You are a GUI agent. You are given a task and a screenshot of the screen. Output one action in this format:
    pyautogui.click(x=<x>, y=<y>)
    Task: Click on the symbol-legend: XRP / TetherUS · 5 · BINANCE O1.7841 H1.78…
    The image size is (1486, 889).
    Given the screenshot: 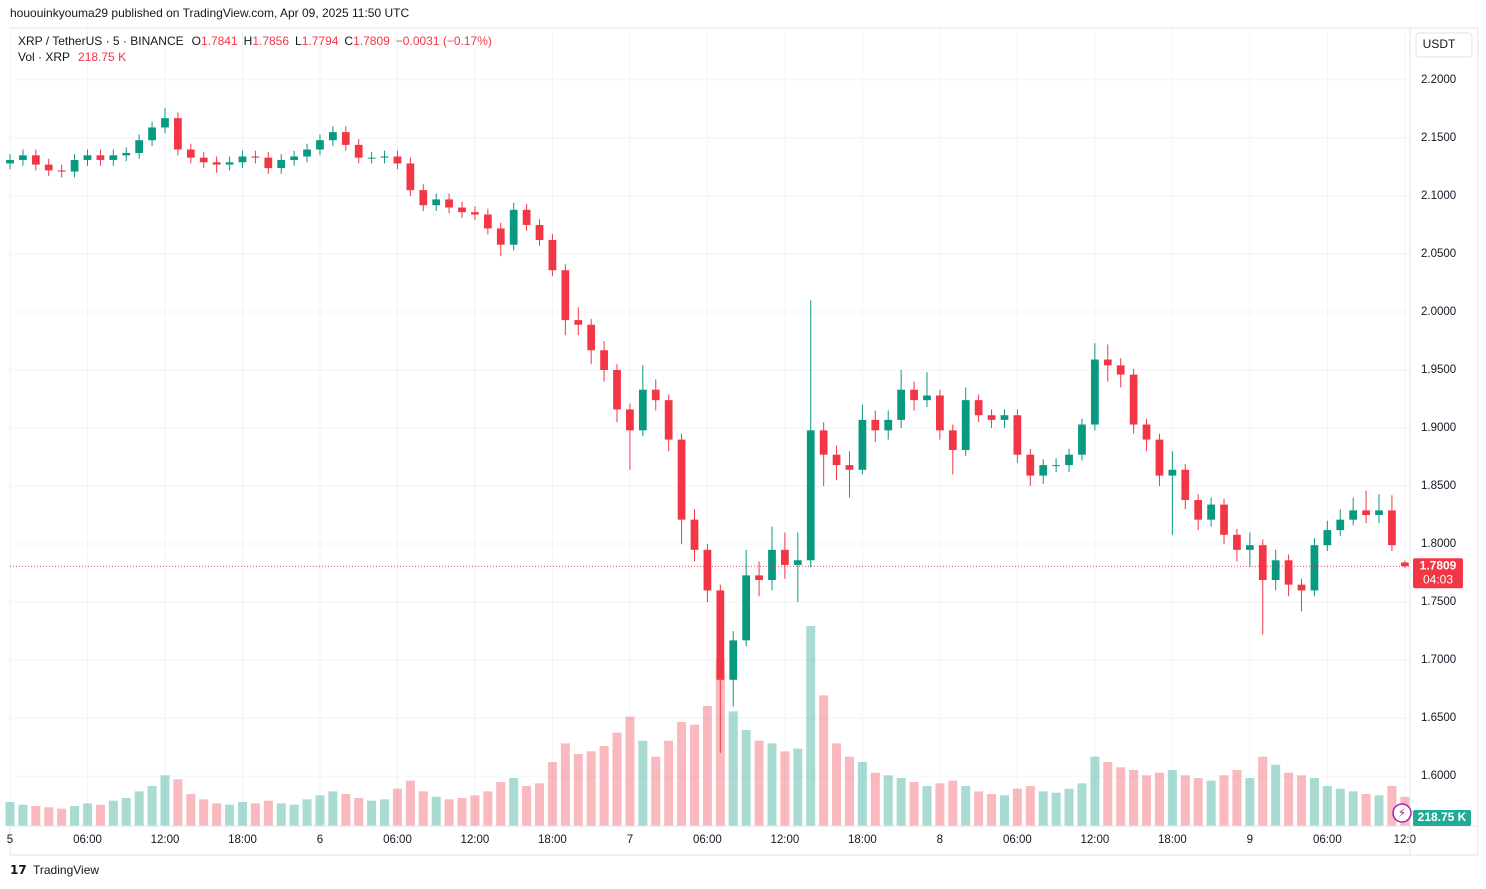 What is the action you would take?
    pyautogui.click(x=255, y=41)
    